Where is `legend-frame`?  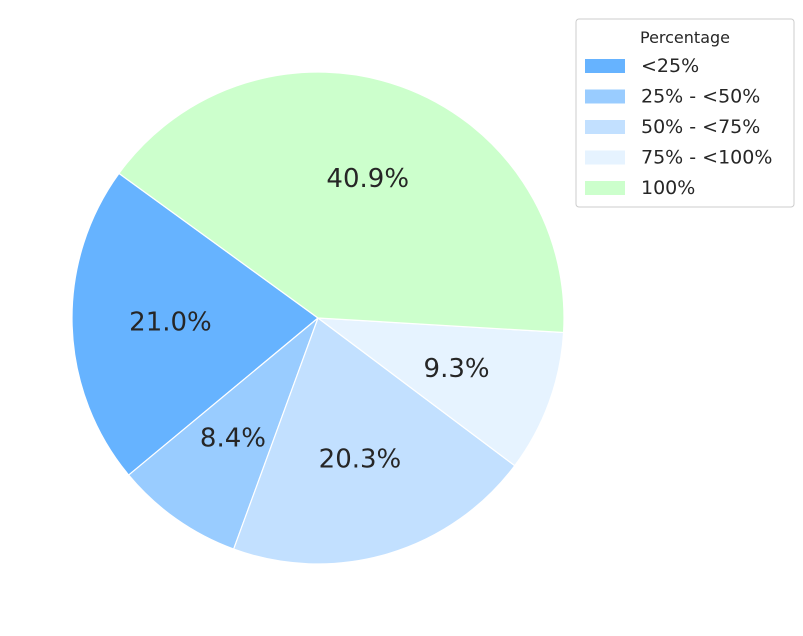 legend-frame is located at coordinates (685, 113).